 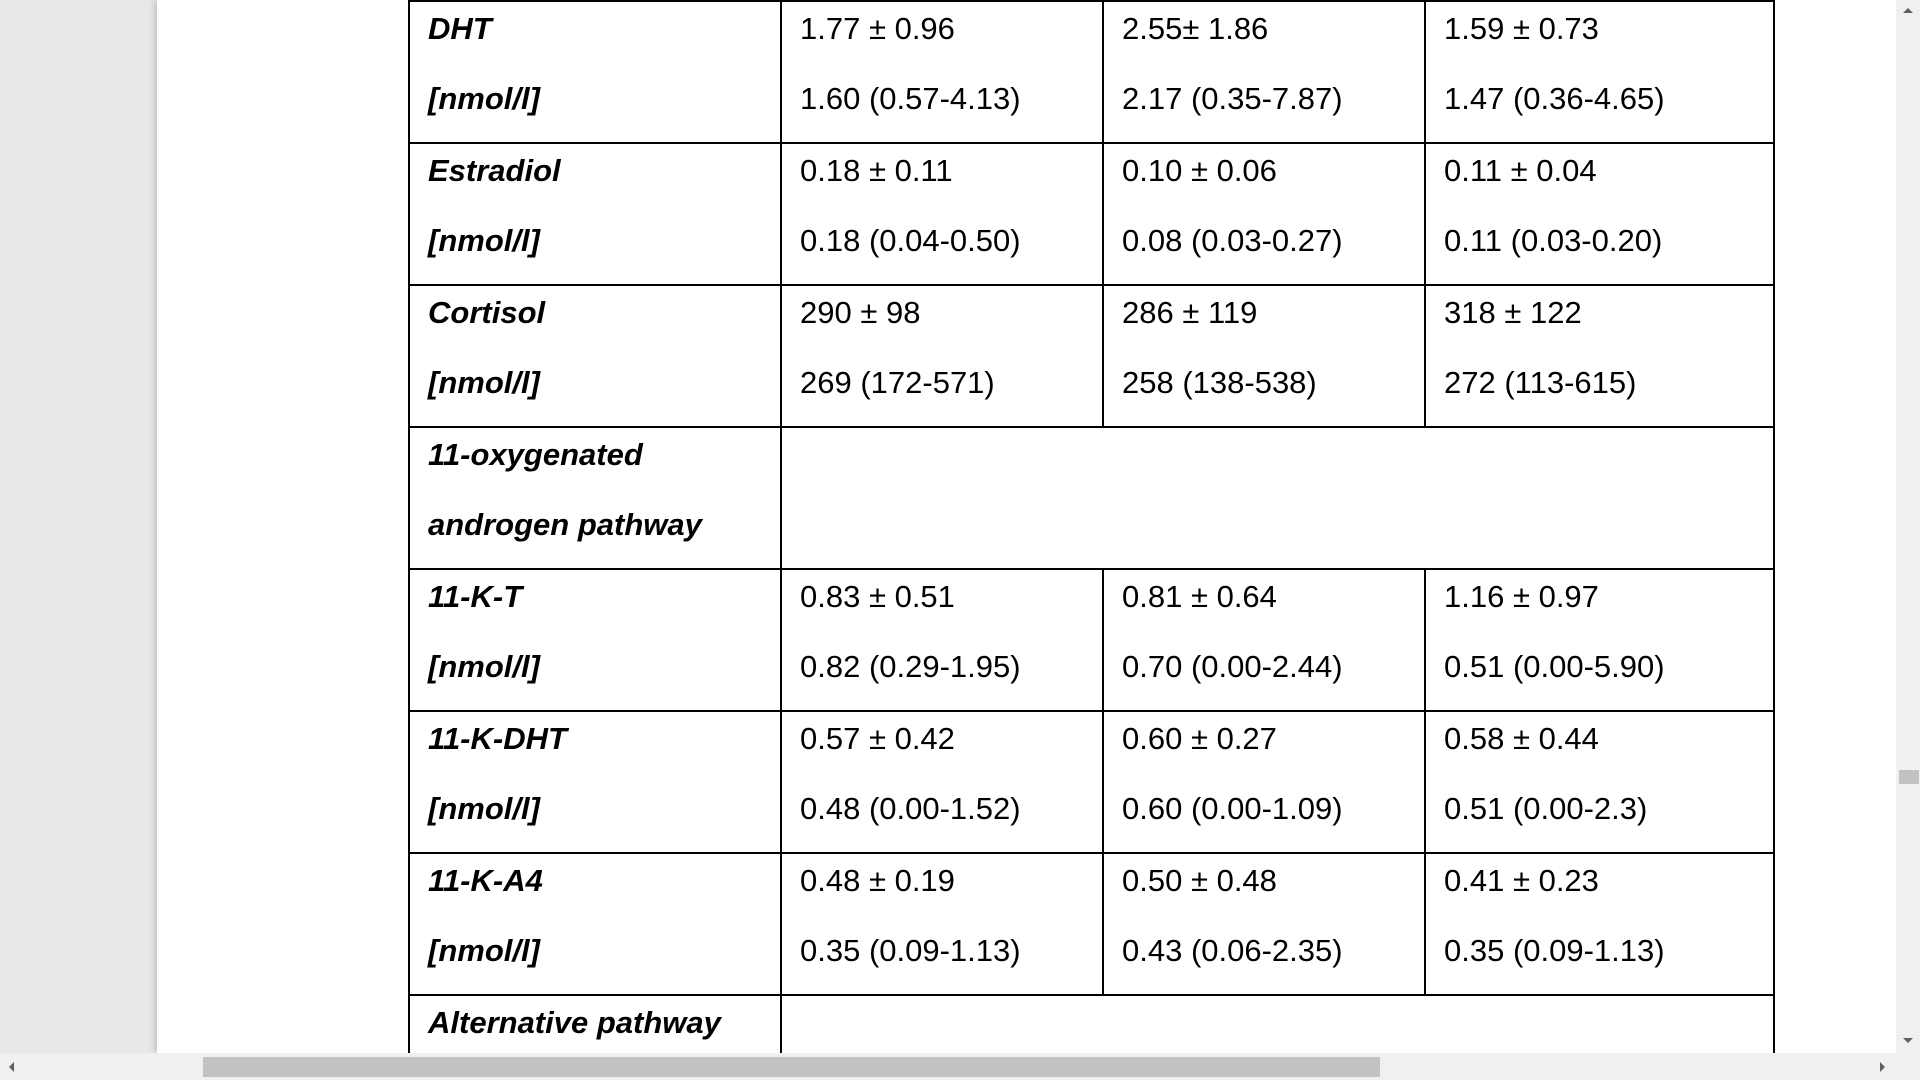 I want to click on mean-sd: 0.83 ± 0.51, so click(x=877, y=596).